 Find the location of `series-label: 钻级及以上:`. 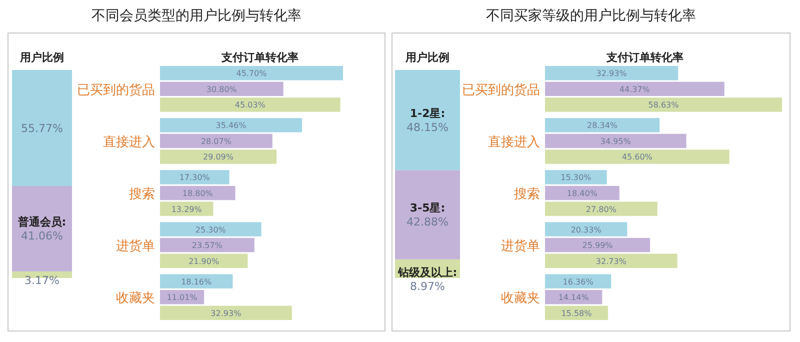

series-label: 钻级及以上: is located at coordinates (427, 272).